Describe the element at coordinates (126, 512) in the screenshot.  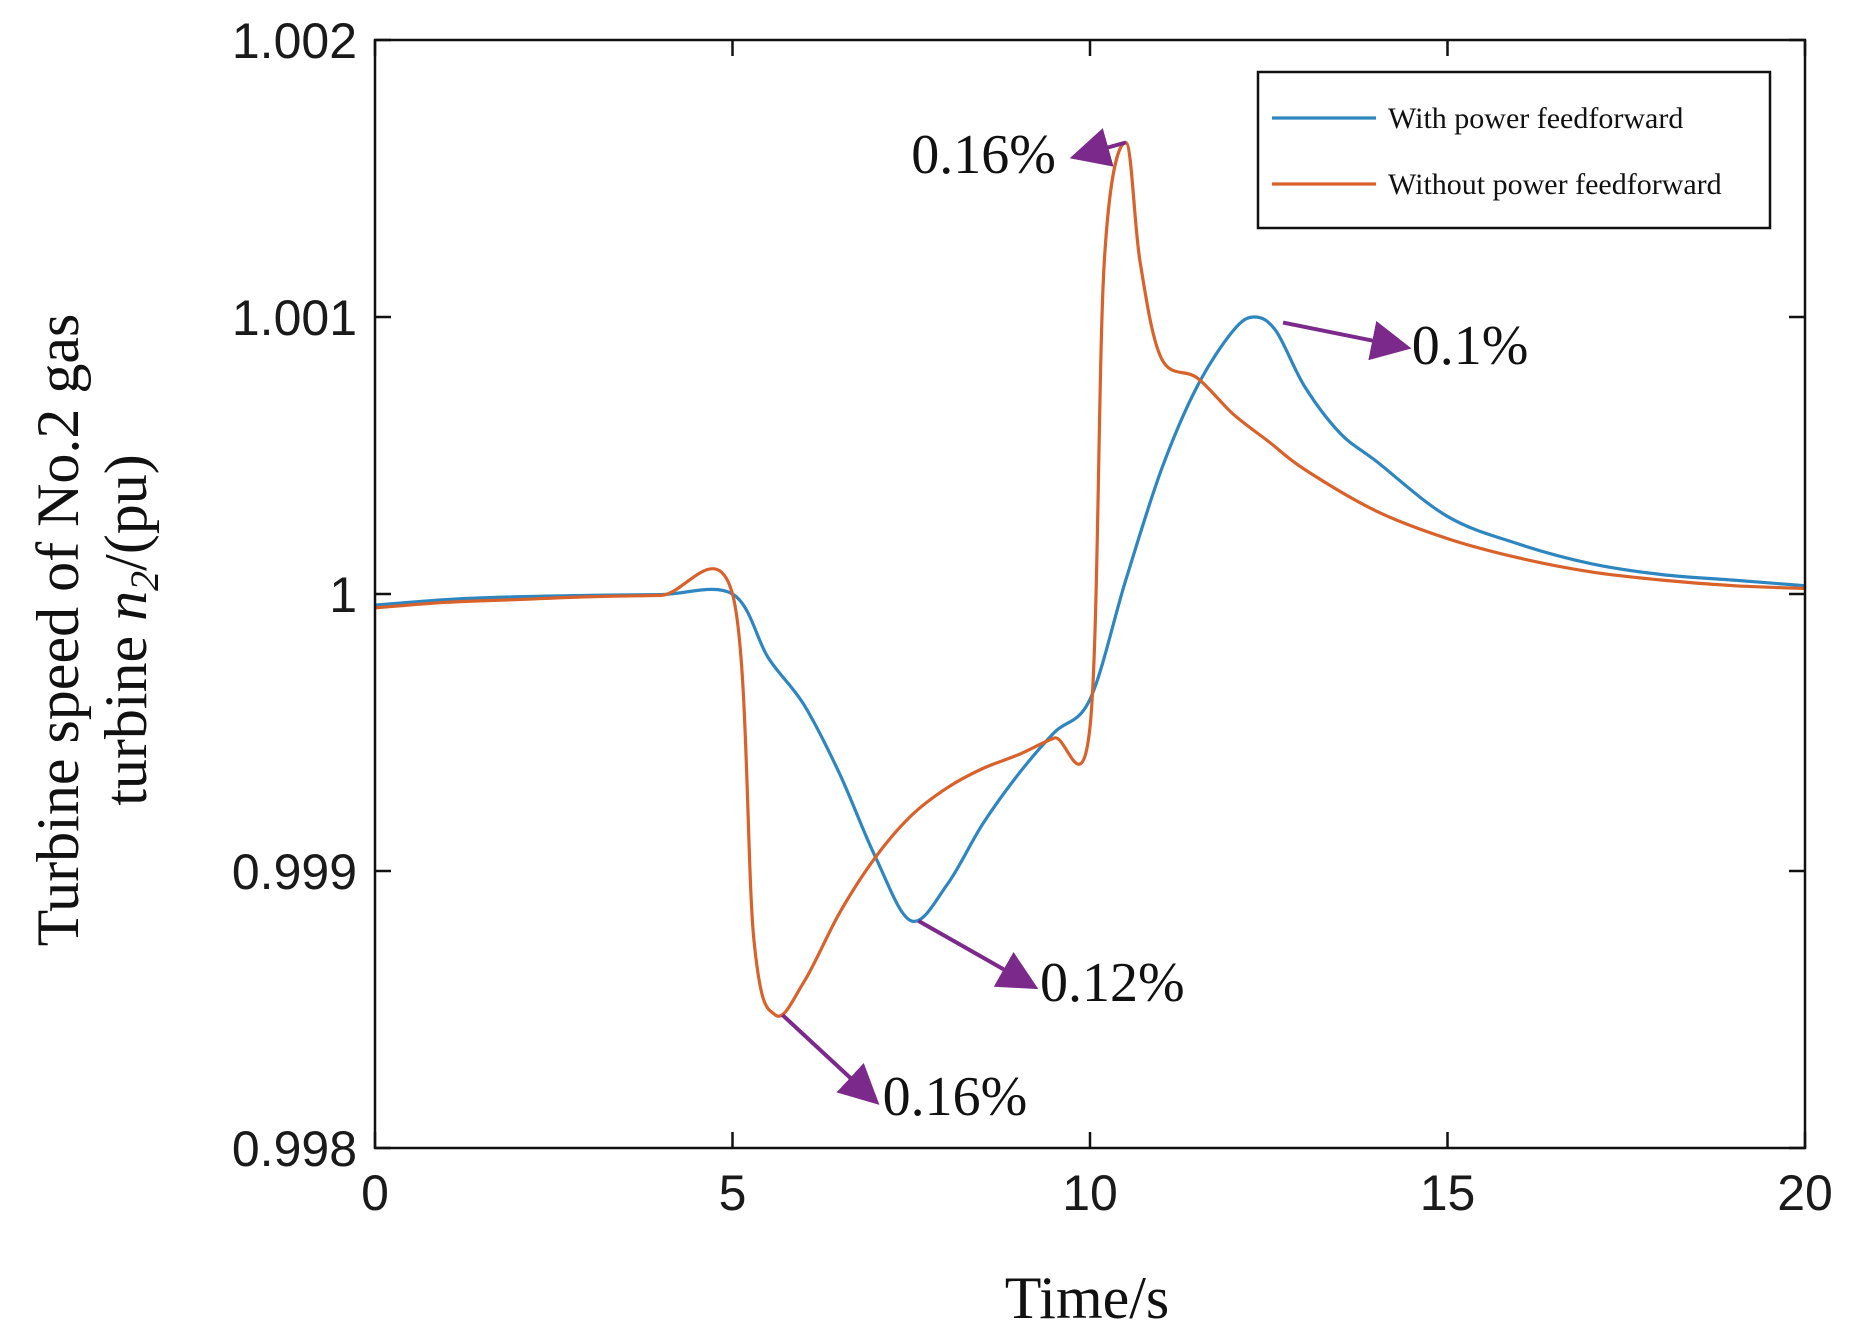
I see `y-axis-title-suffix: /(pu)` at that location.